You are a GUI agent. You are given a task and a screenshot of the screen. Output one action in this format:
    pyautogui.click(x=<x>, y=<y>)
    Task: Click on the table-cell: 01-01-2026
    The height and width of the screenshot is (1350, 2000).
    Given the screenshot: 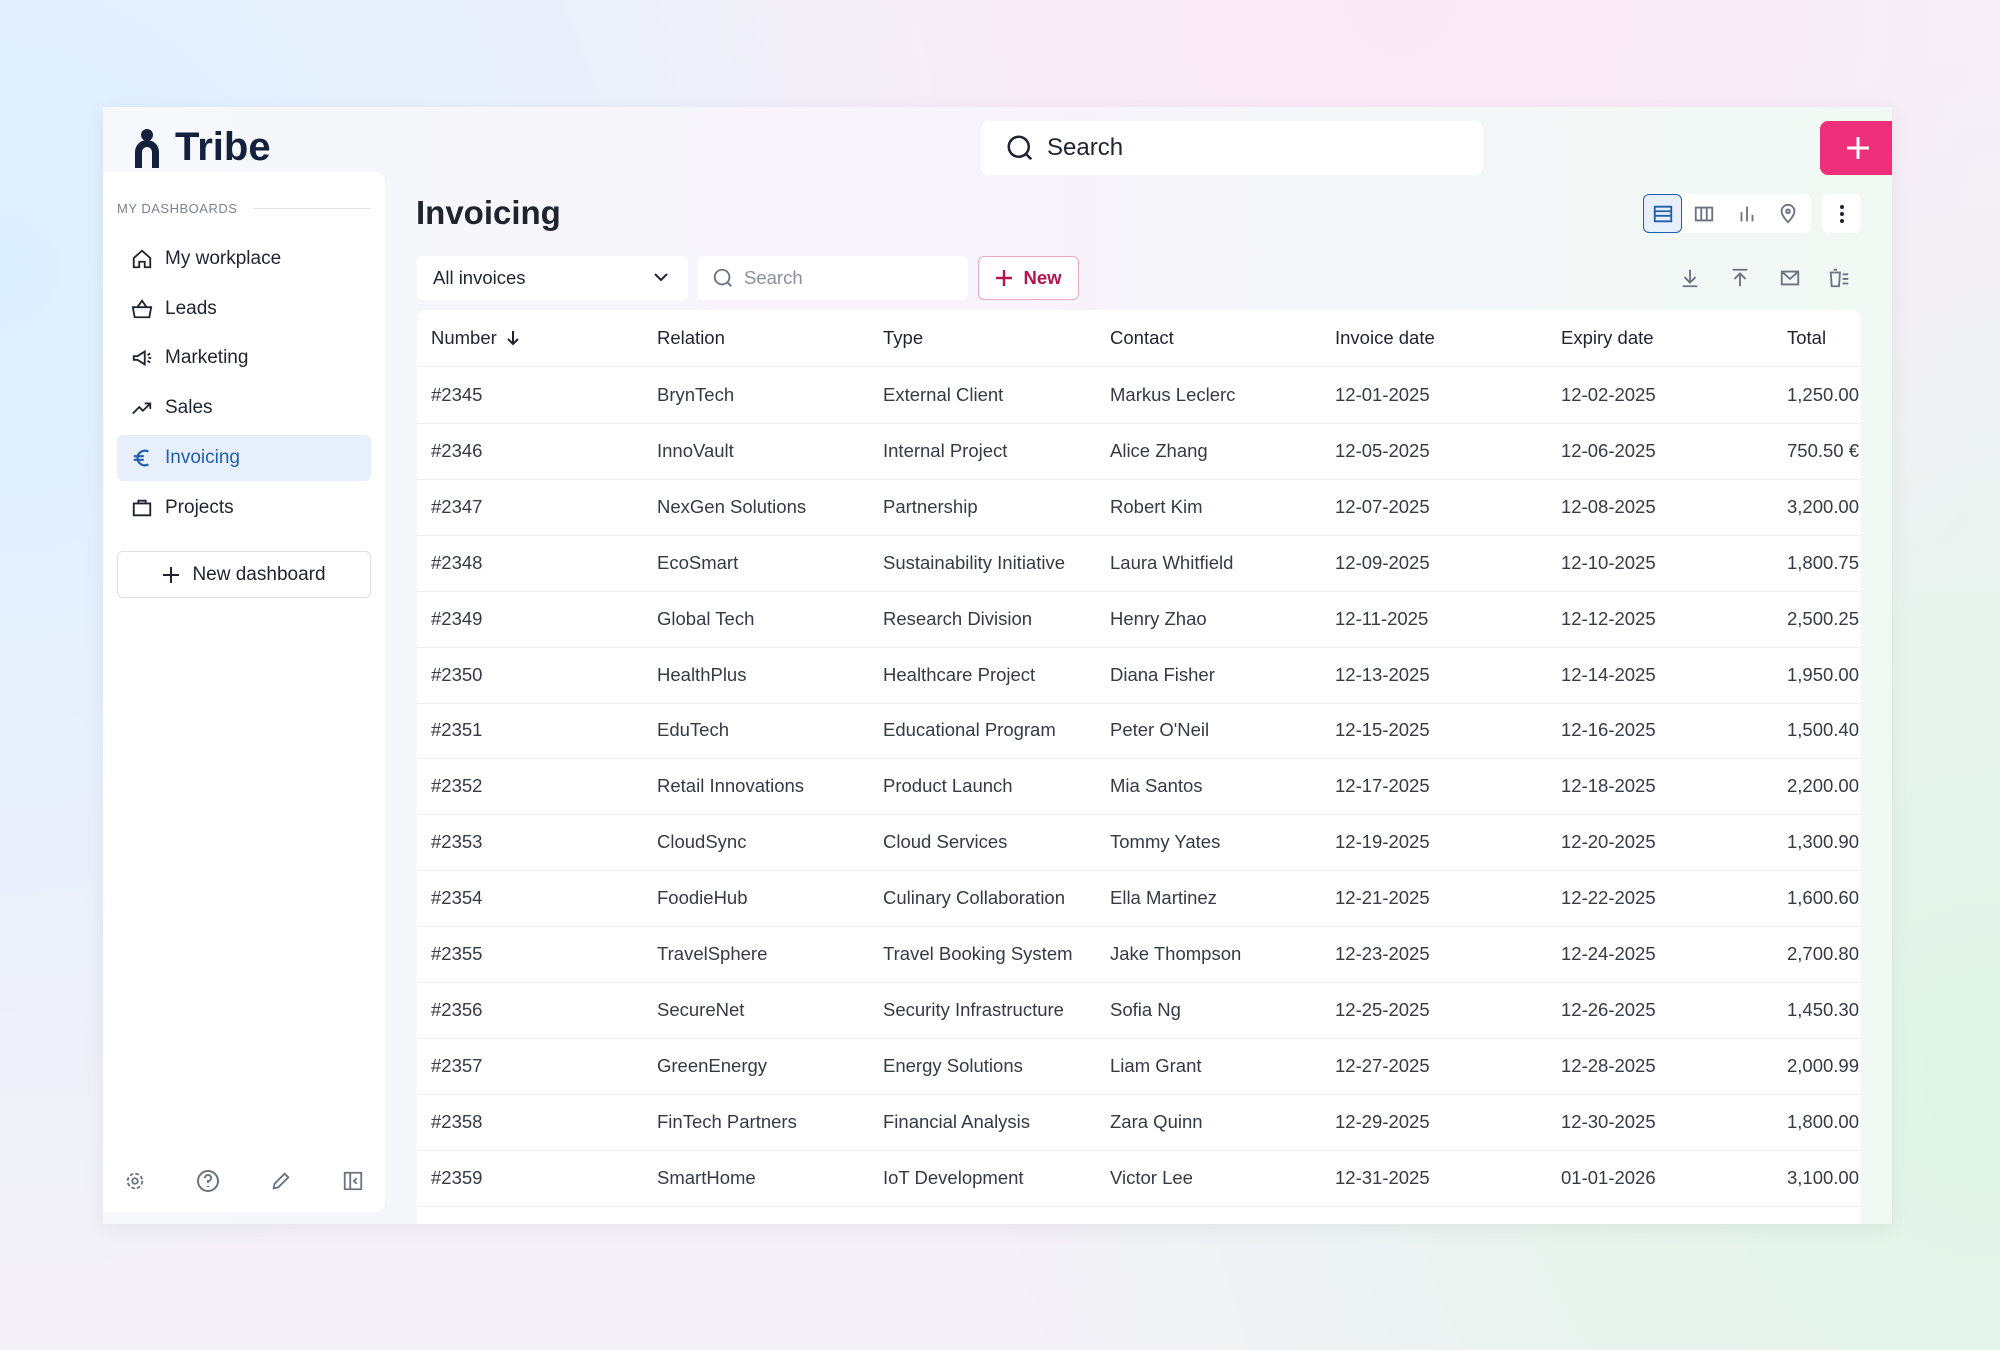 What is the action you would take?
    pyautogui.click(x=1608, y=1177)
    